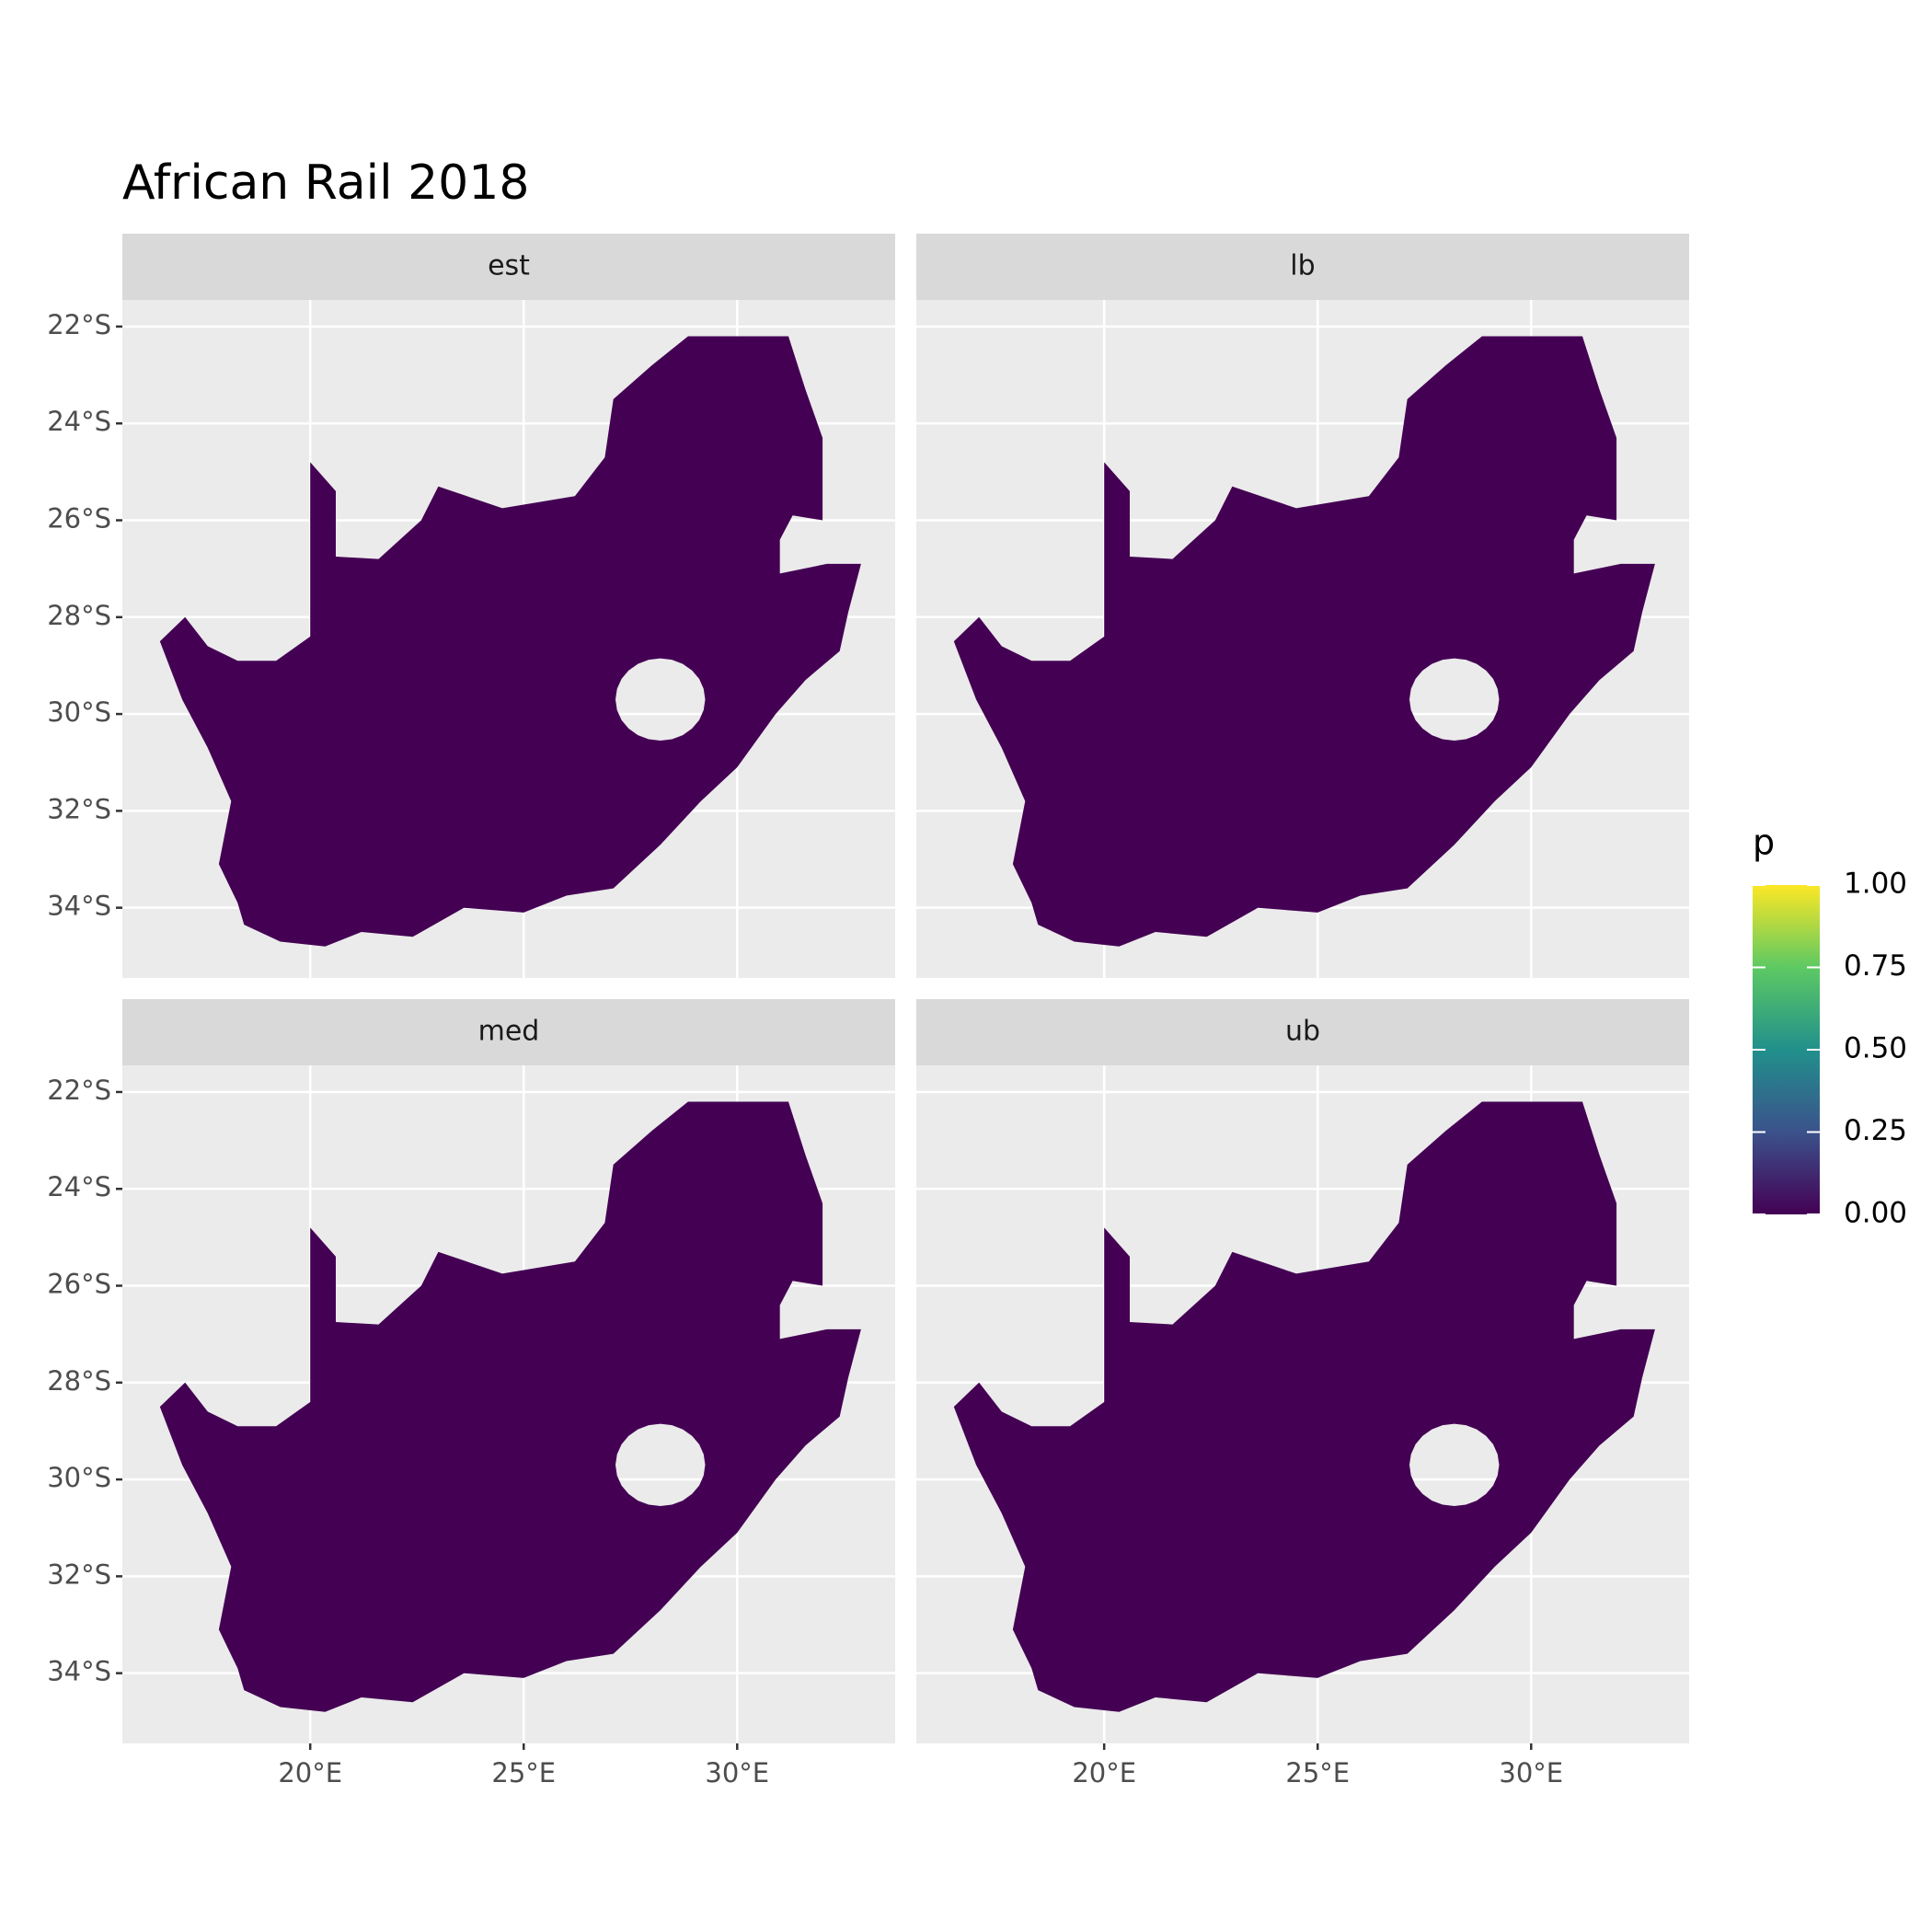 The width and height of the screenshot is (1932, 1932). Describe the element at coordinates (1875, 1213) in the screenshot. I see `legend-label: 0.00` at that location.